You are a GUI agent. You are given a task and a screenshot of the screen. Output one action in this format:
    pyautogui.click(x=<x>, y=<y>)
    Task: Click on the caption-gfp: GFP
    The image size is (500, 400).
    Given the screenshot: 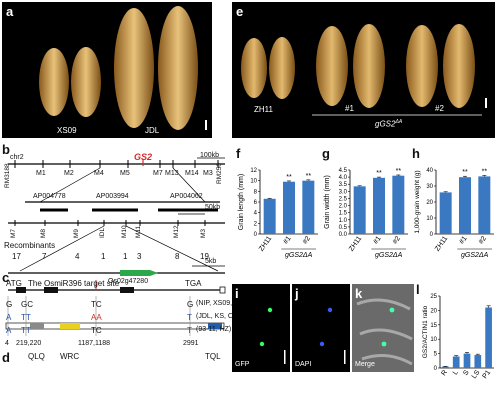 What is the action you would take?
    pyautogui.click(x=242, y=364)
    